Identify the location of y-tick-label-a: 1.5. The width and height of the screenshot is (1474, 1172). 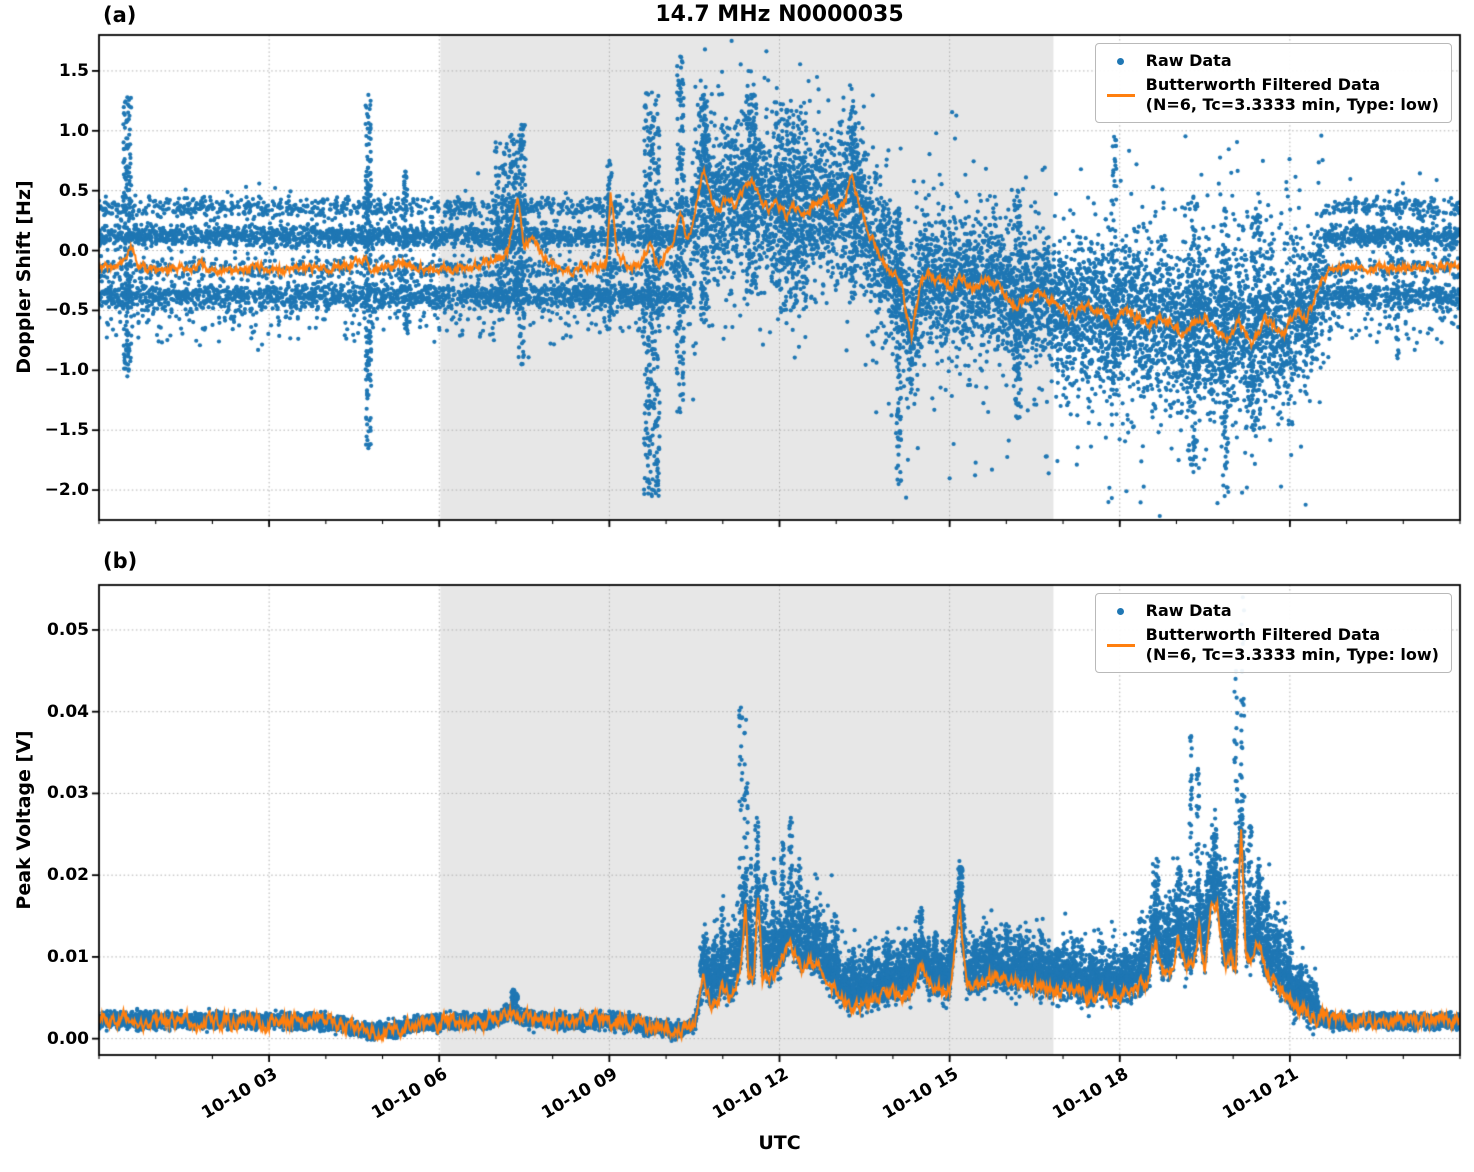
(73, 70).